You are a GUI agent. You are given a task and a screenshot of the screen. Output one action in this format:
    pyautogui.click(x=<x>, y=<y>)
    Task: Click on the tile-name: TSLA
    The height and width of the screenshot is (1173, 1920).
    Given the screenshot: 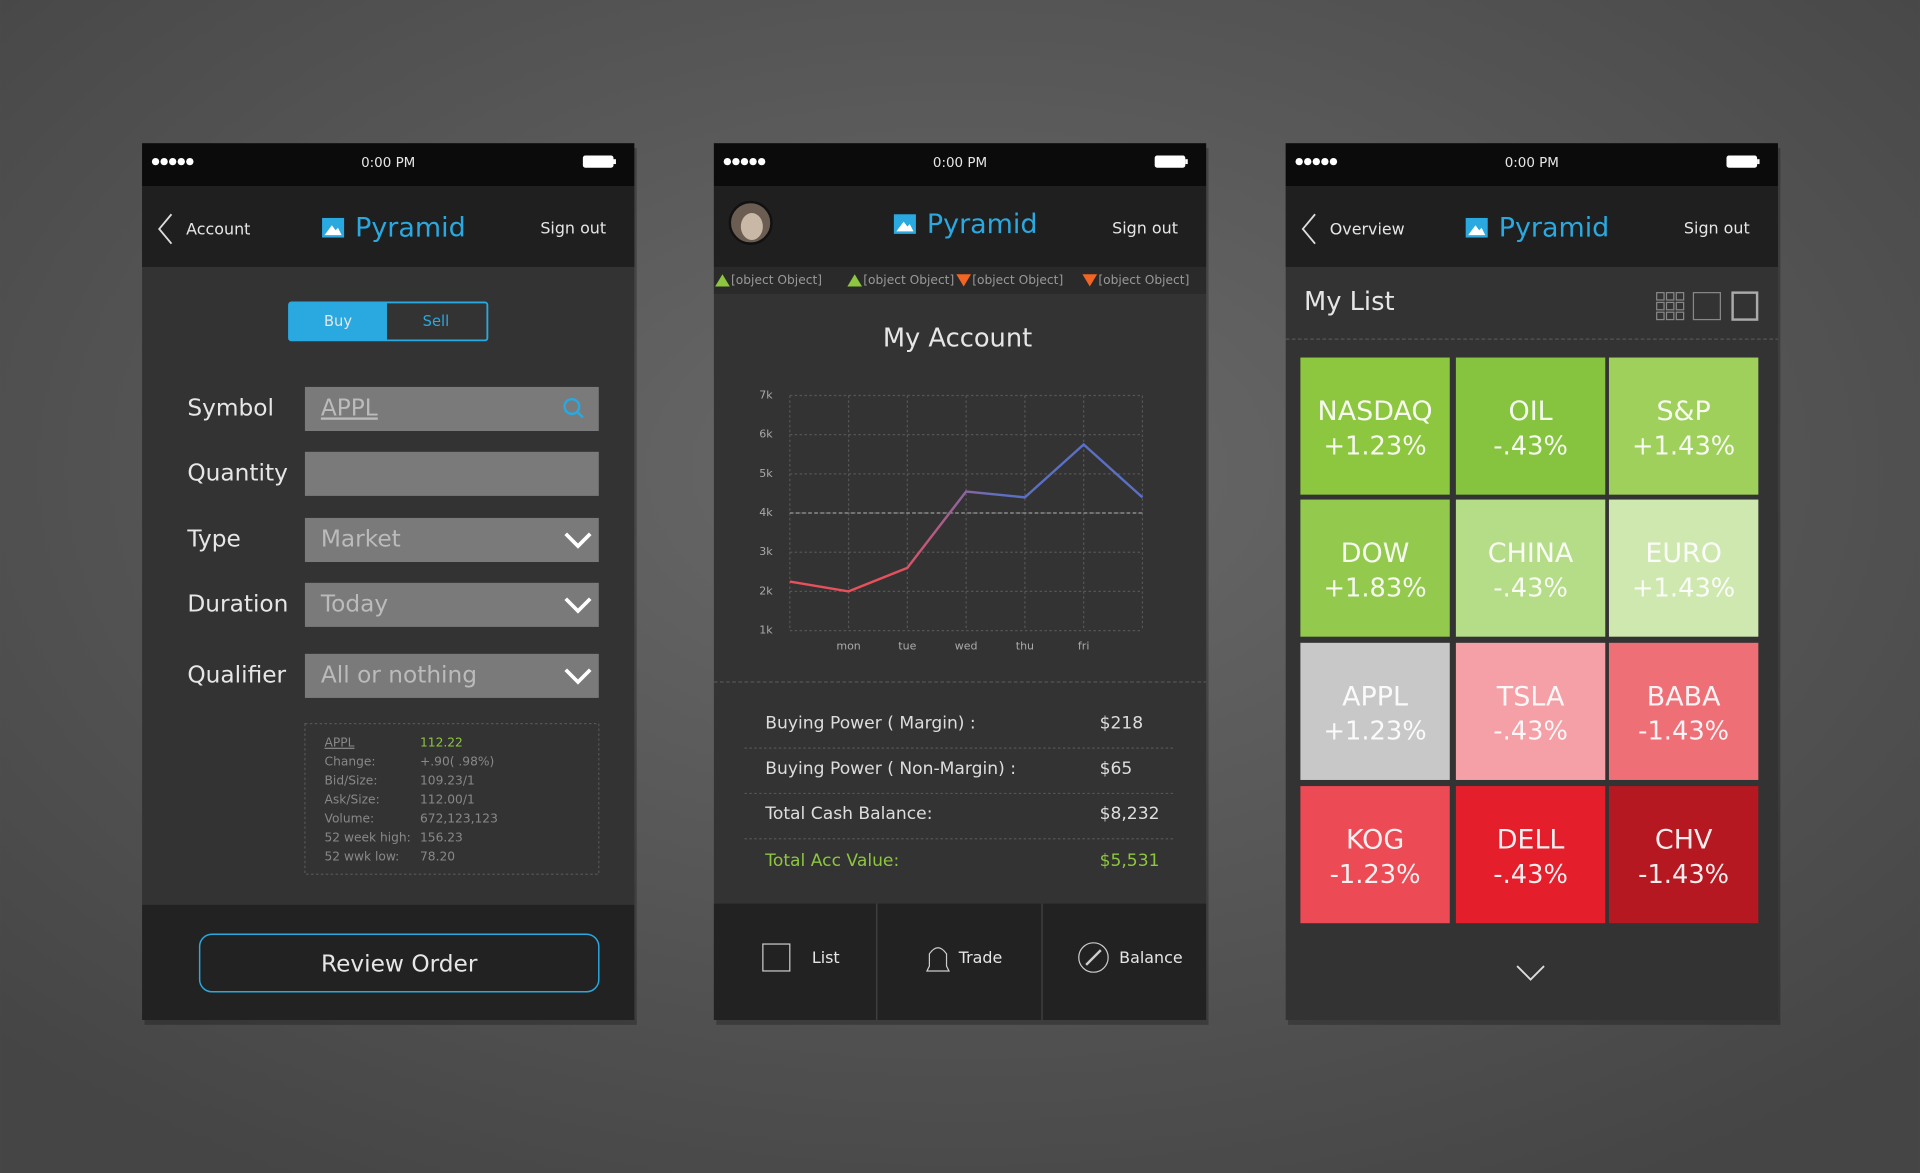 What is the action you would take?
    pyautogui.click(x=1530, y=696)
    